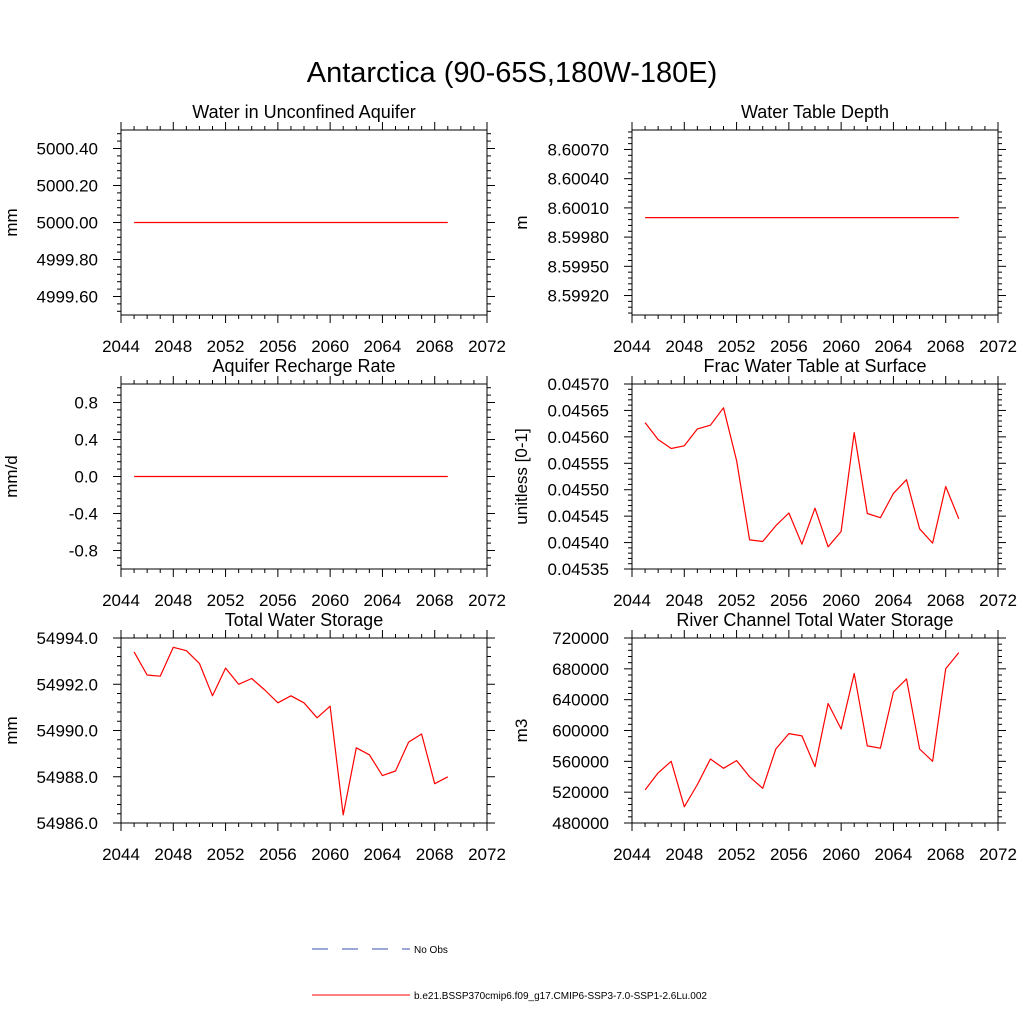  Describe the element at coordinates (578, 149) in the screenshot. I see `y-tick-label: 8.60070` at that location.